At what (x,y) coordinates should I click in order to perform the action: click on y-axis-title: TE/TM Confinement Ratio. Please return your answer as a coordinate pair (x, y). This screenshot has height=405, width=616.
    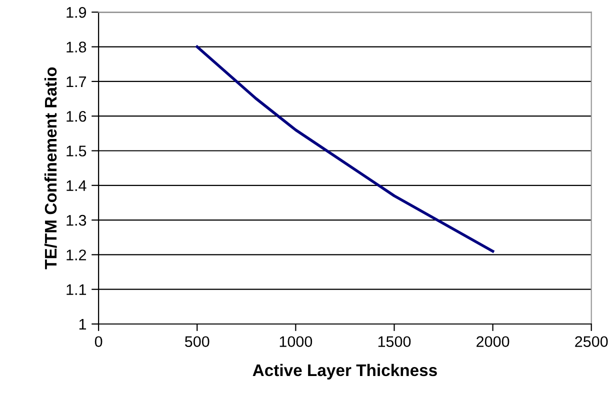
    Looking at the image, I should click on (50, 168).